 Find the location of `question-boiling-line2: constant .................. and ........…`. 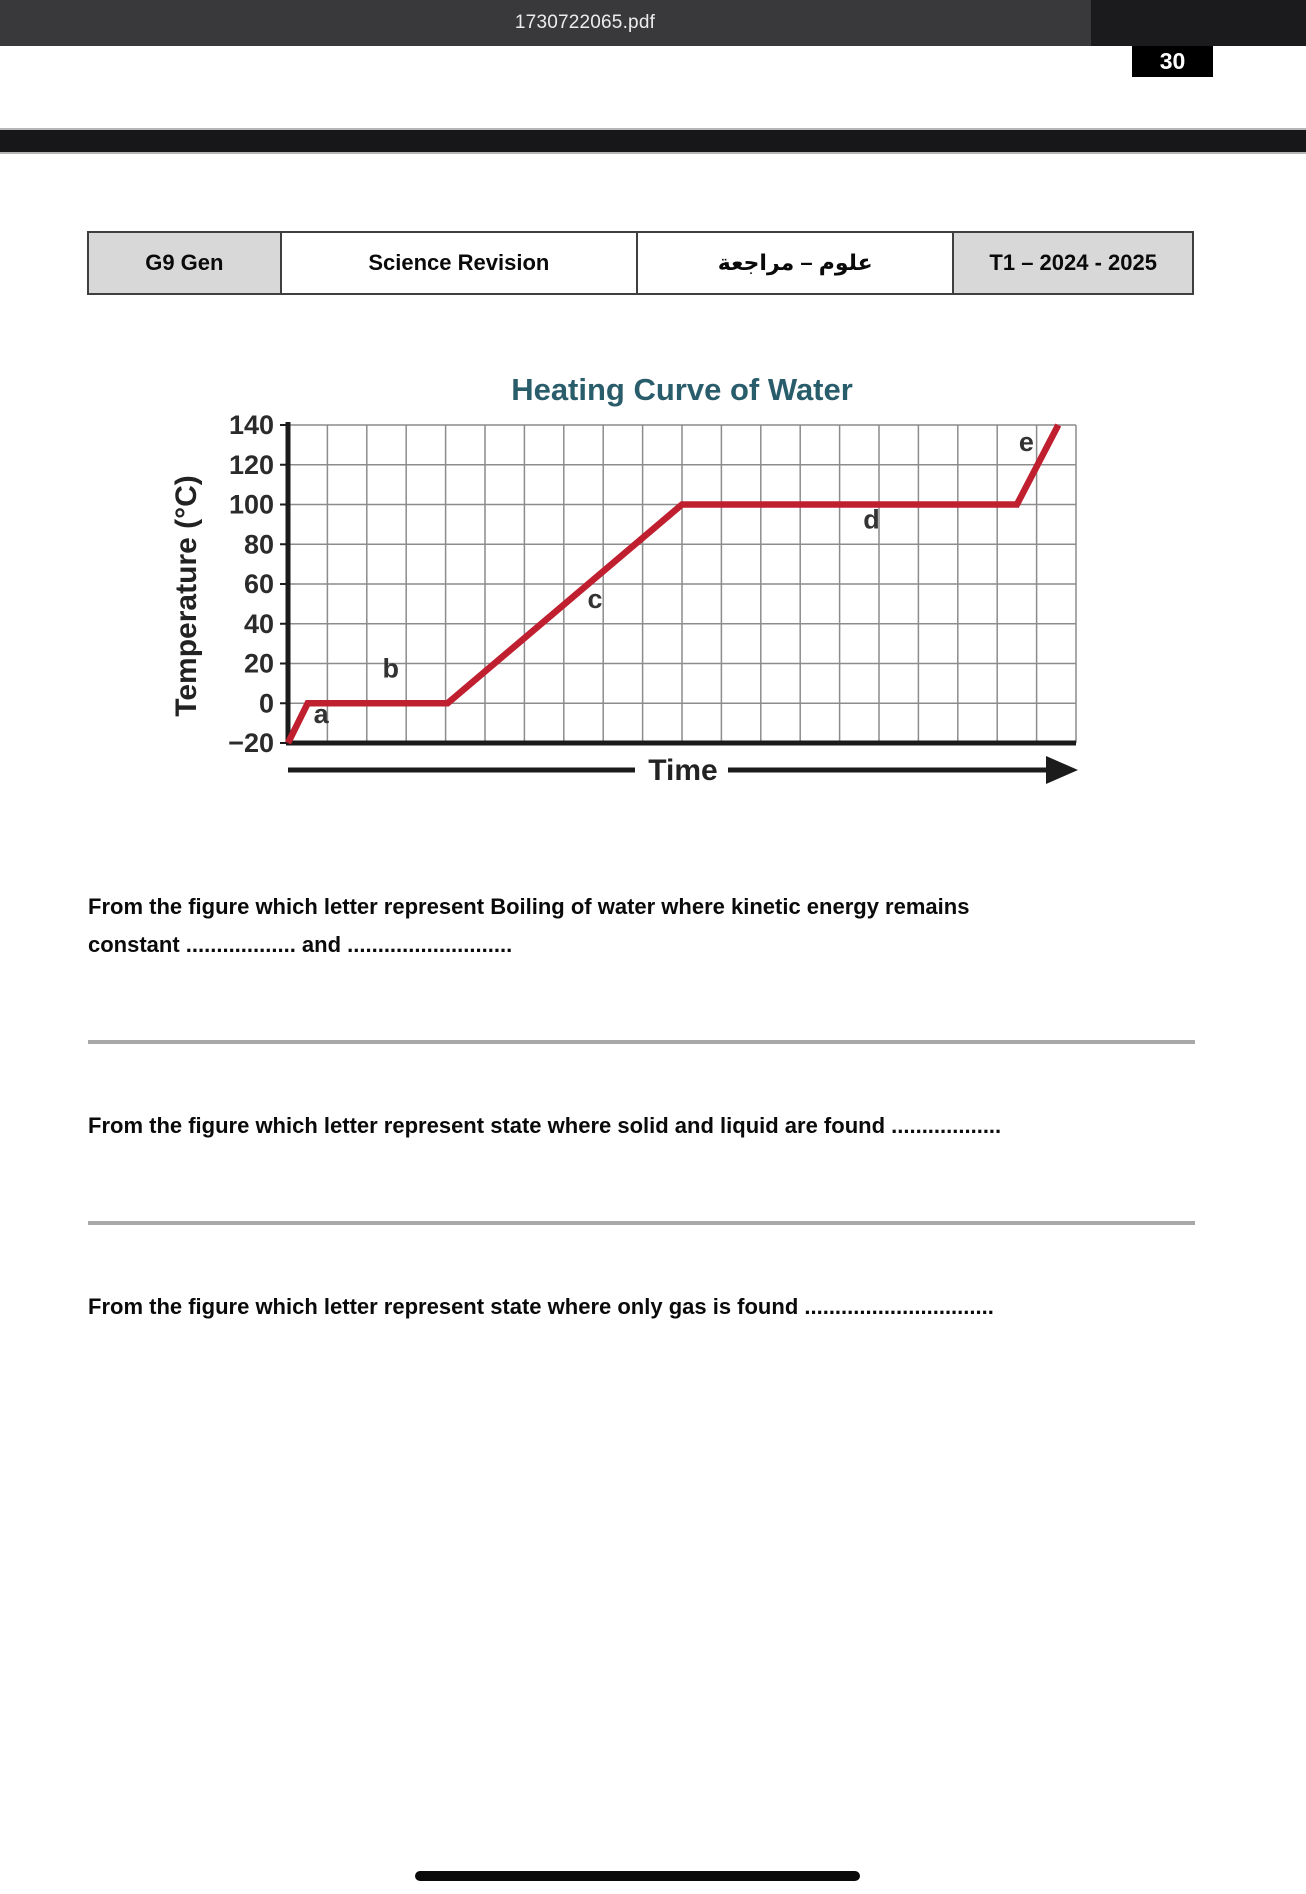

question-boiling-line2: constant .................. and ........… is located at coordinates (300, 944).